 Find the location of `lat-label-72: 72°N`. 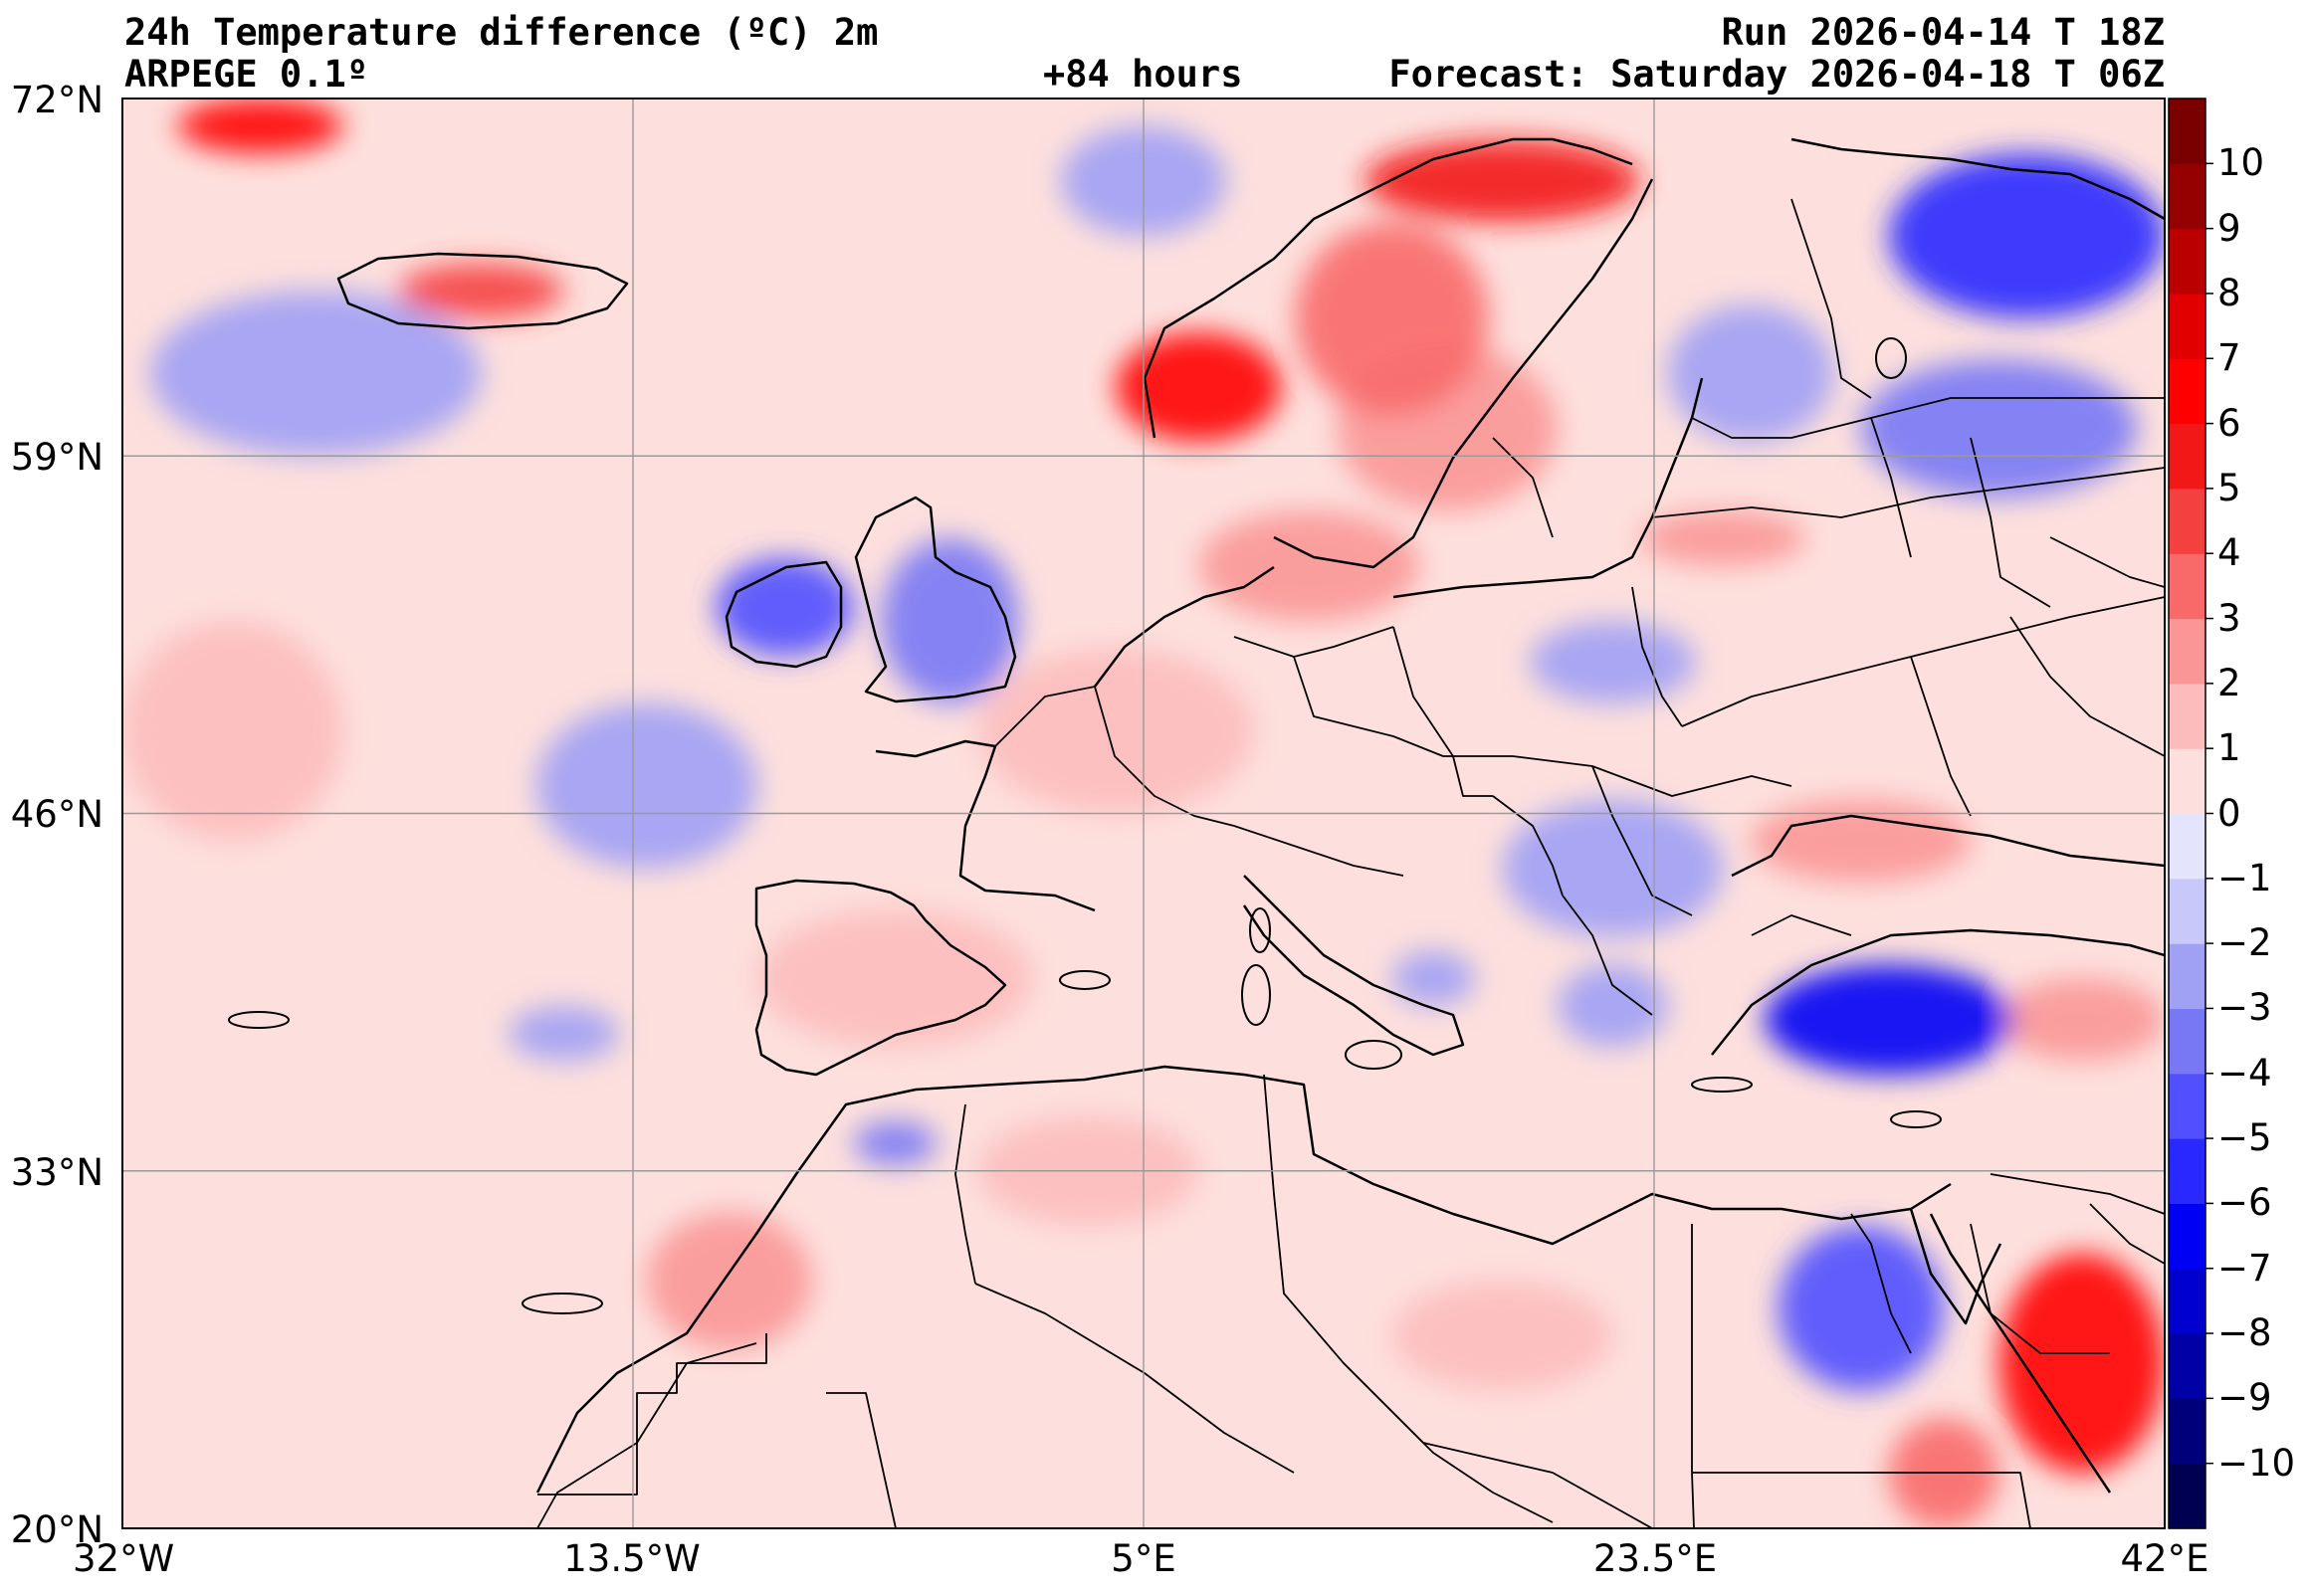

lat-label-72: 72°N is located at coordinates (57, 100).